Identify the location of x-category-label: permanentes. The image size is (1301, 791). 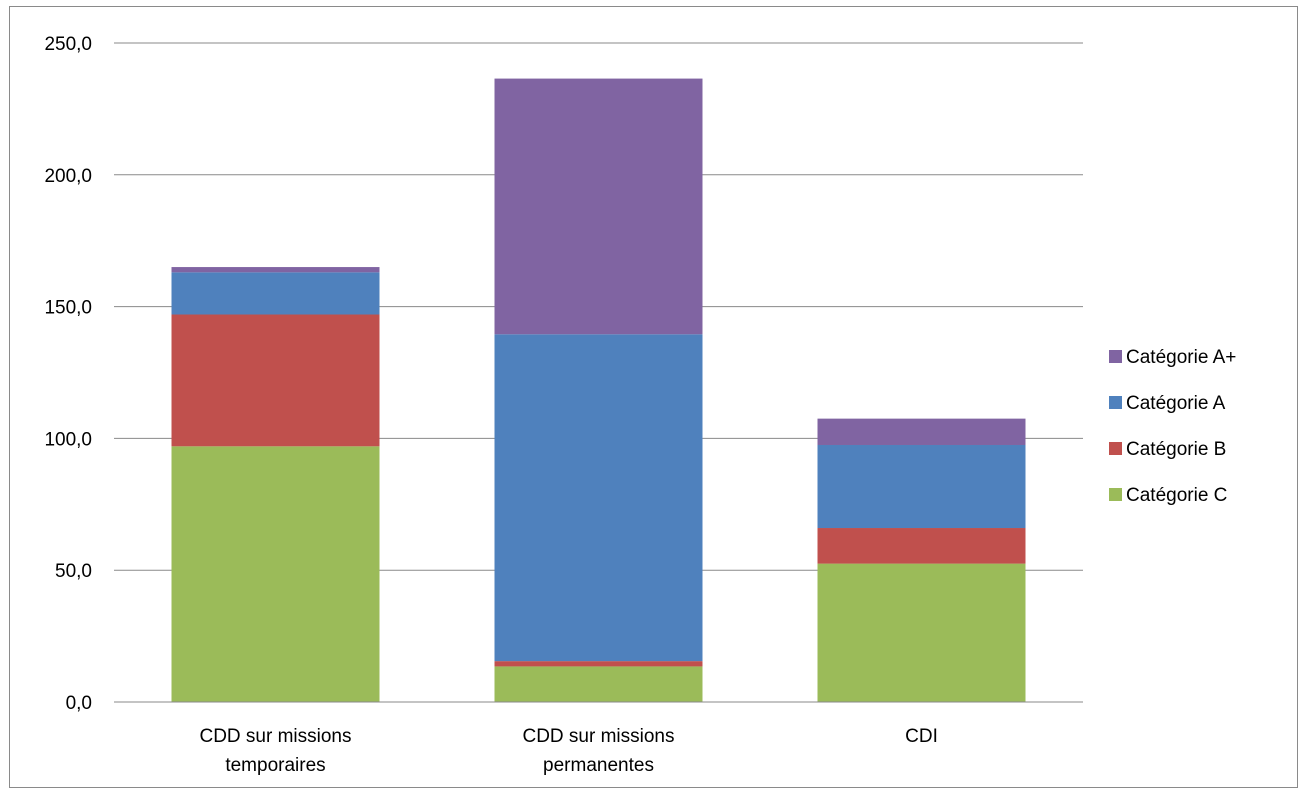
(598, 765).